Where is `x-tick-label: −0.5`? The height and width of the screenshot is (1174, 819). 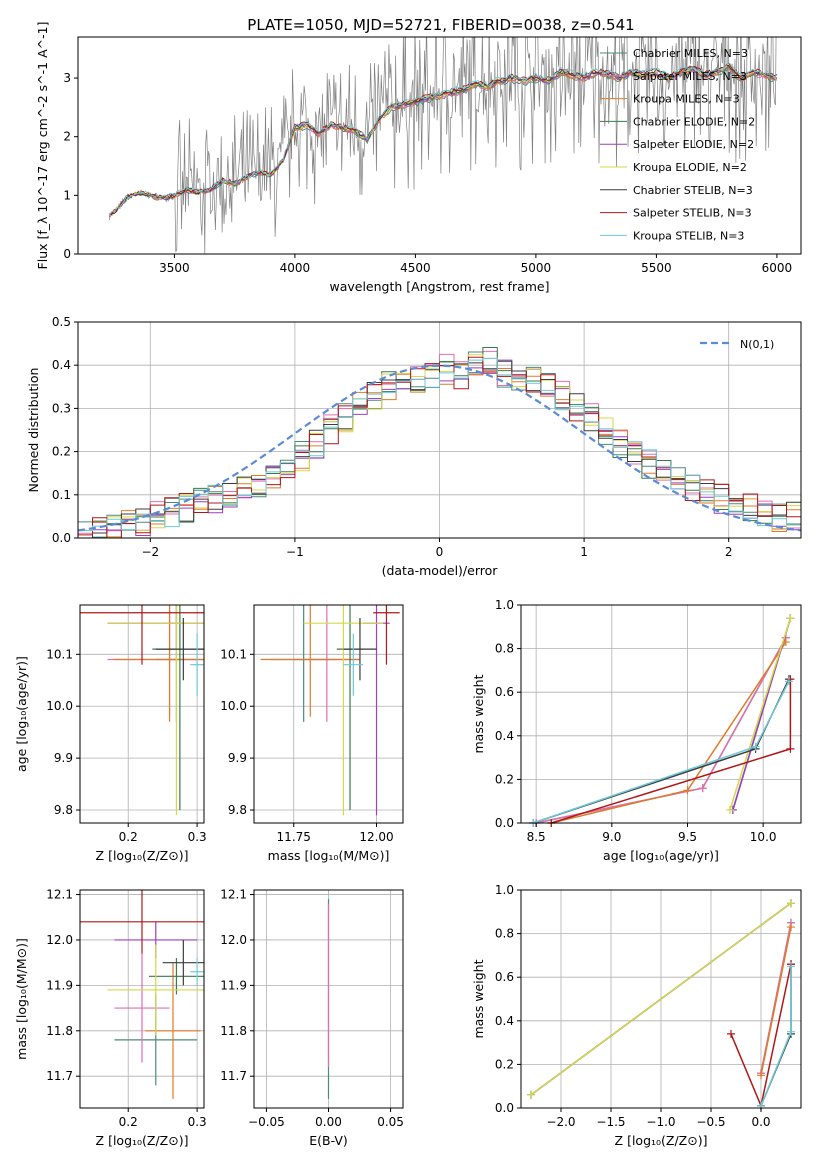
x-tick-label: −0.5 is located at coordinates (710, 1122).